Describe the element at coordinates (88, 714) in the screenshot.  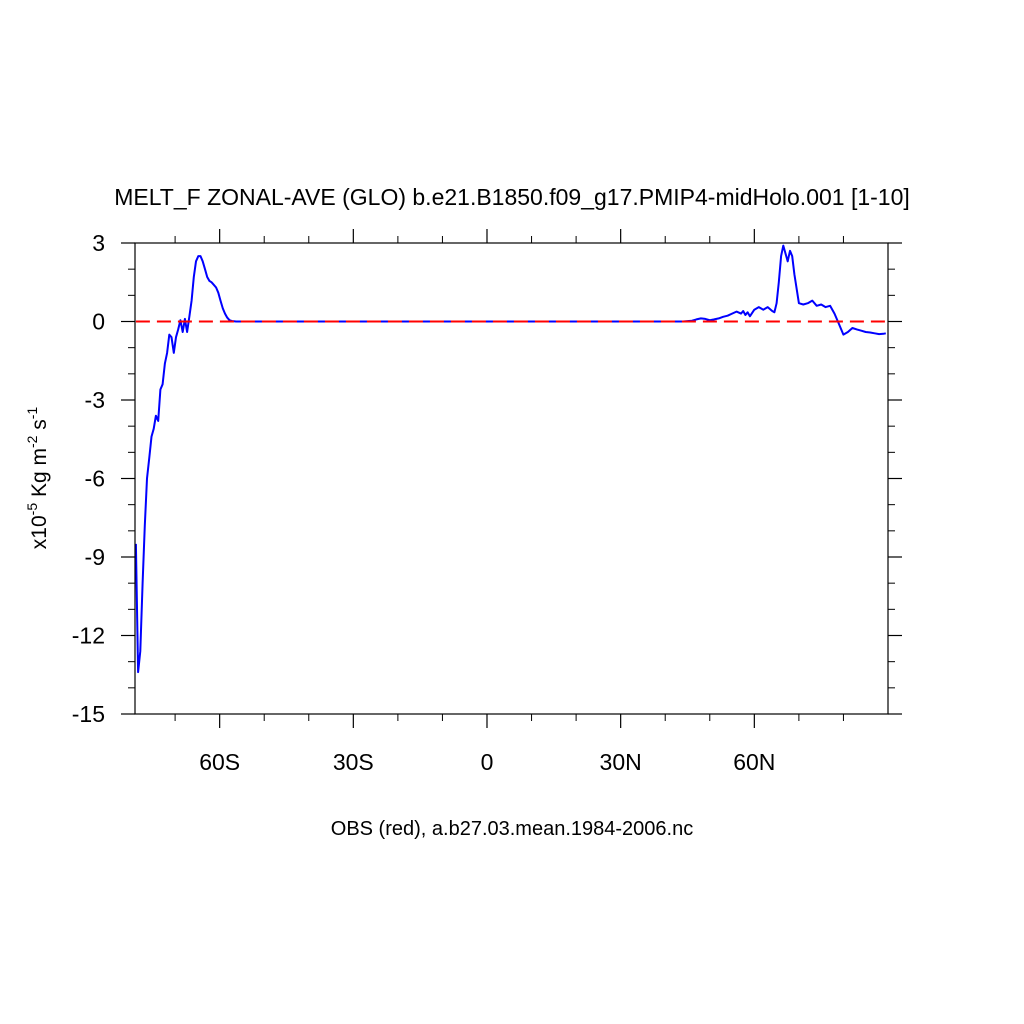
I see `y-tick-label: -15` at that location.